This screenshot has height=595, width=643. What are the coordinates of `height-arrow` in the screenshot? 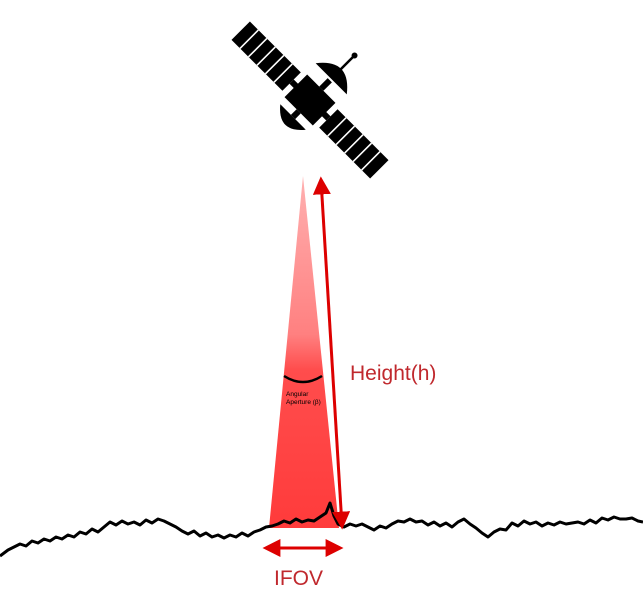 It's located at (331, 353).